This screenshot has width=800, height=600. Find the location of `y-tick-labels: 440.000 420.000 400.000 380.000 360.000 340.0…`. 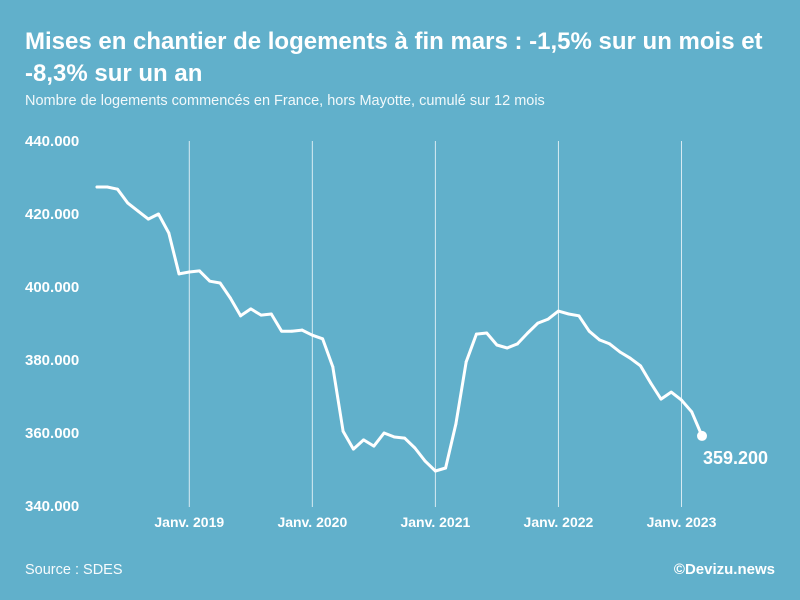

y-tick-labels: 440.000 420.000 400.000 380.000 360.000 340.0… is located at coordinates (52, 324).